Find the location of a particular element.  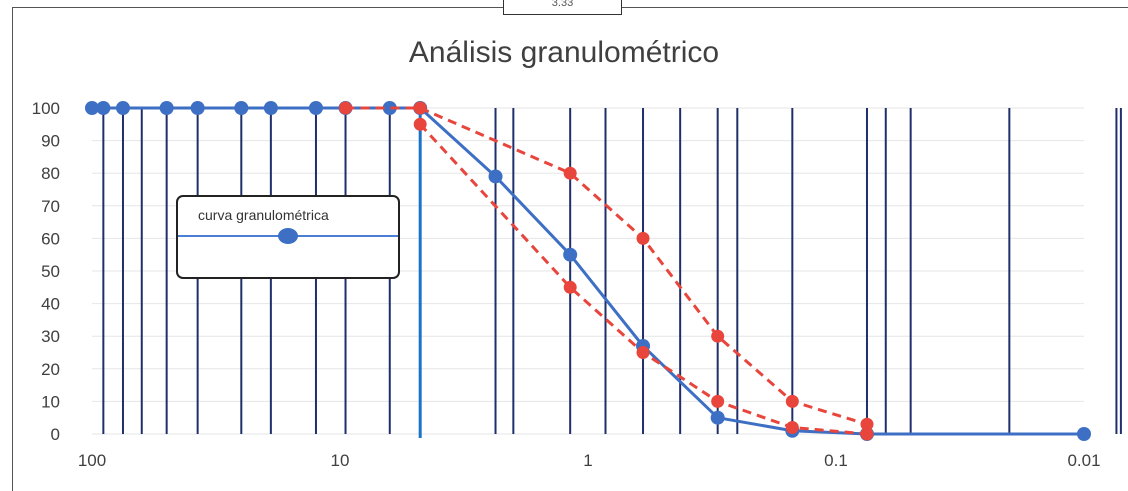

x-tick-label: 100 is located at coordinates (92, 460).